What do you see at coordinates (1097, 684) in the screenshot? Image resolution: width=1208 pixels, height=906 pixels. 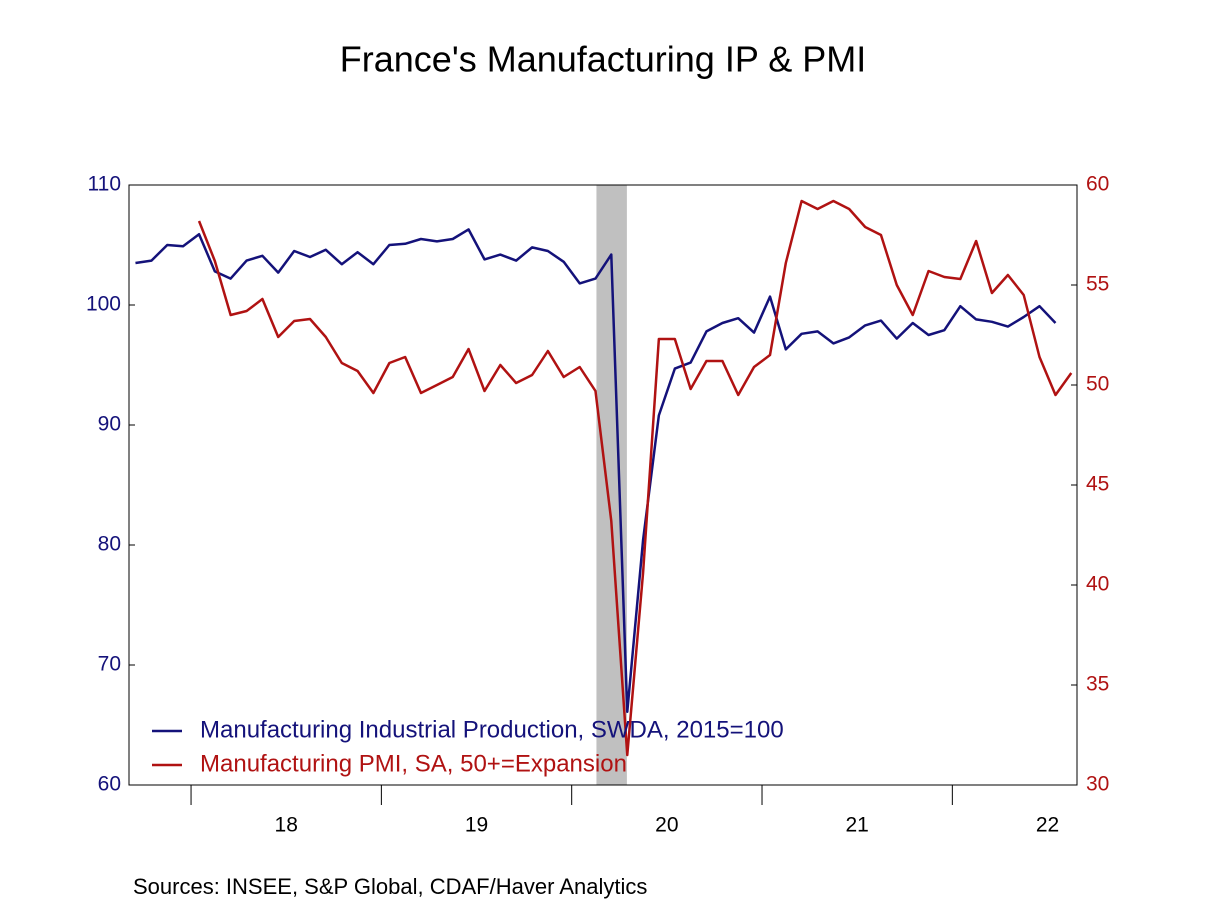 I see `y2-tick-label: 35` at bounding box center [1097, 684].